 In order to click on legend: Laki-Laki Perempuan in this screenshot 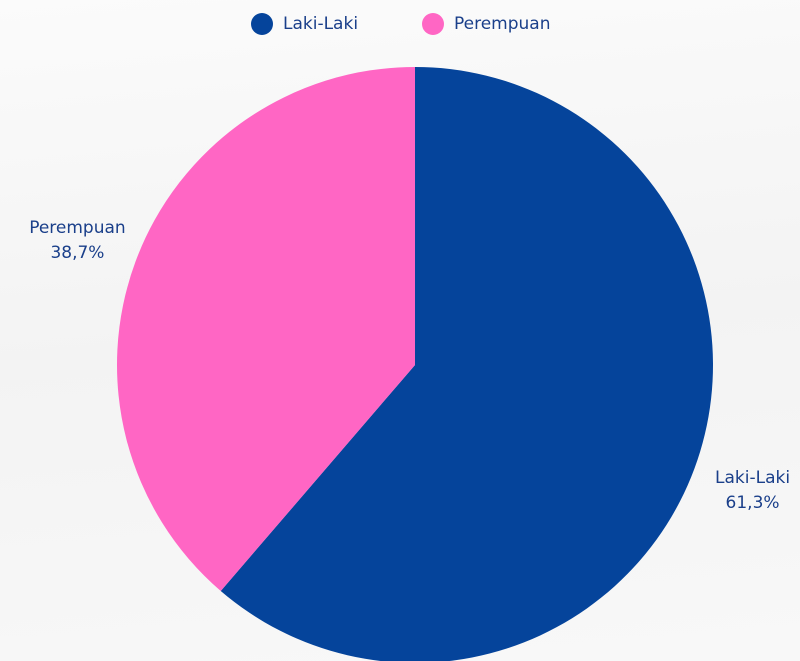, I will do `click(401, 24)`.